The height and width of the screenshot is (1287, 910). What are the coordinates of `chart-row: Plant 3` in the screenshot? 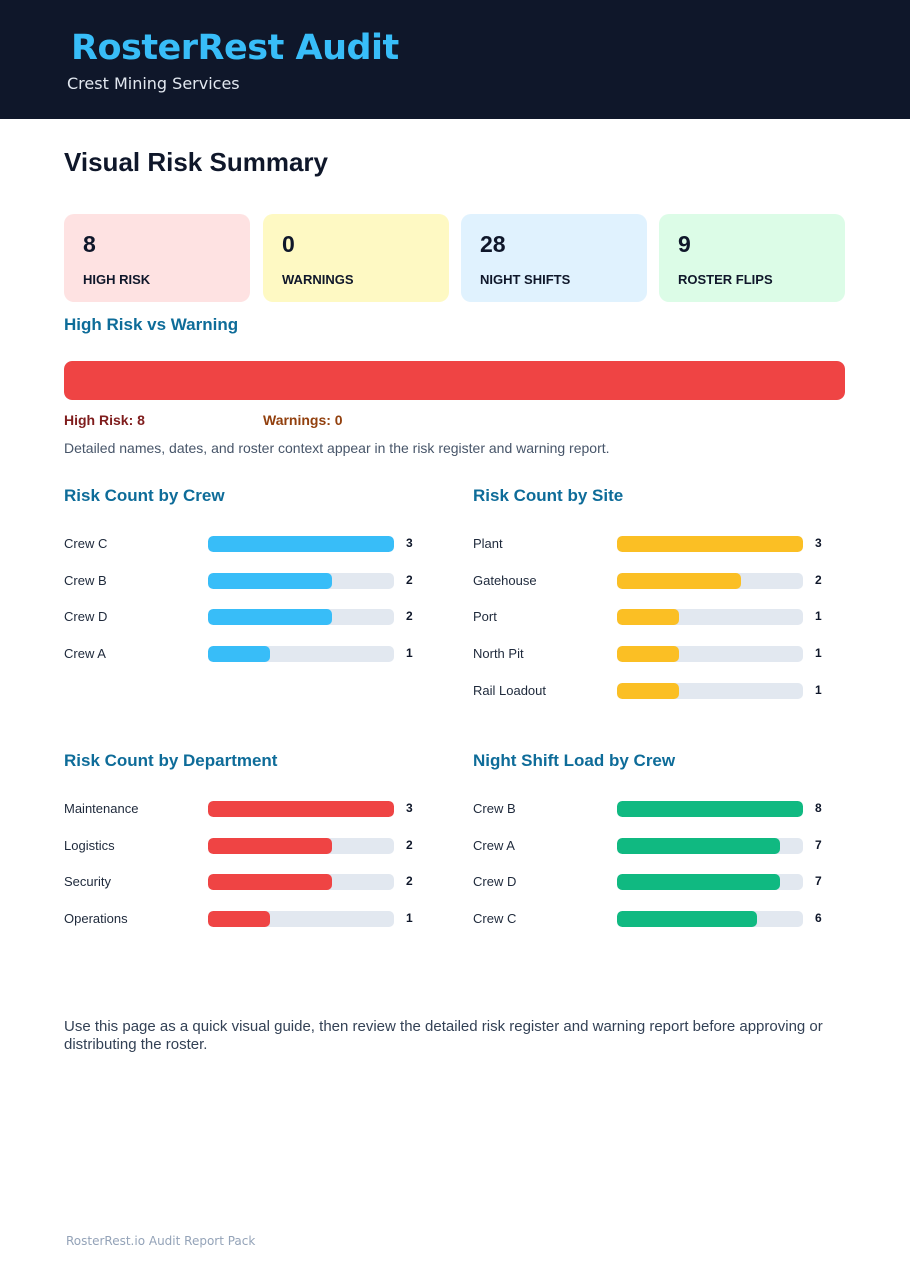 It's located at (653, 544).